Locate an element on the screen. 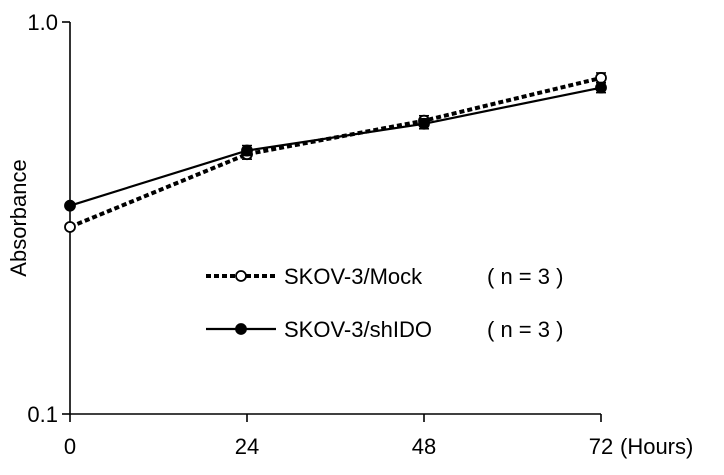 The image size is (724, 475). y-tick-label: 1.0 is located at coordinates (42, 22).